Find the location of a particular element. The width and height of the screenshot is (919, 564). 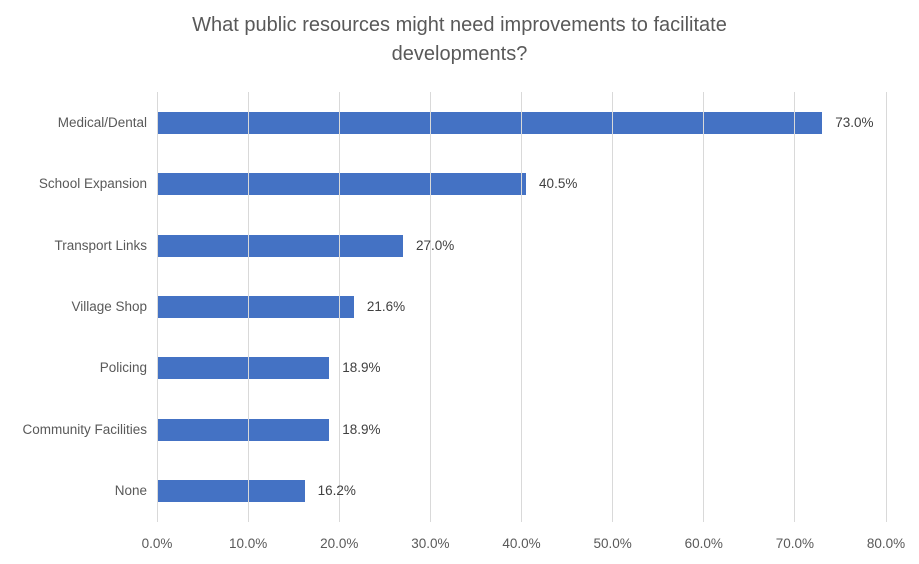

value-label: 21.6% is located at coordinates (386, 306).